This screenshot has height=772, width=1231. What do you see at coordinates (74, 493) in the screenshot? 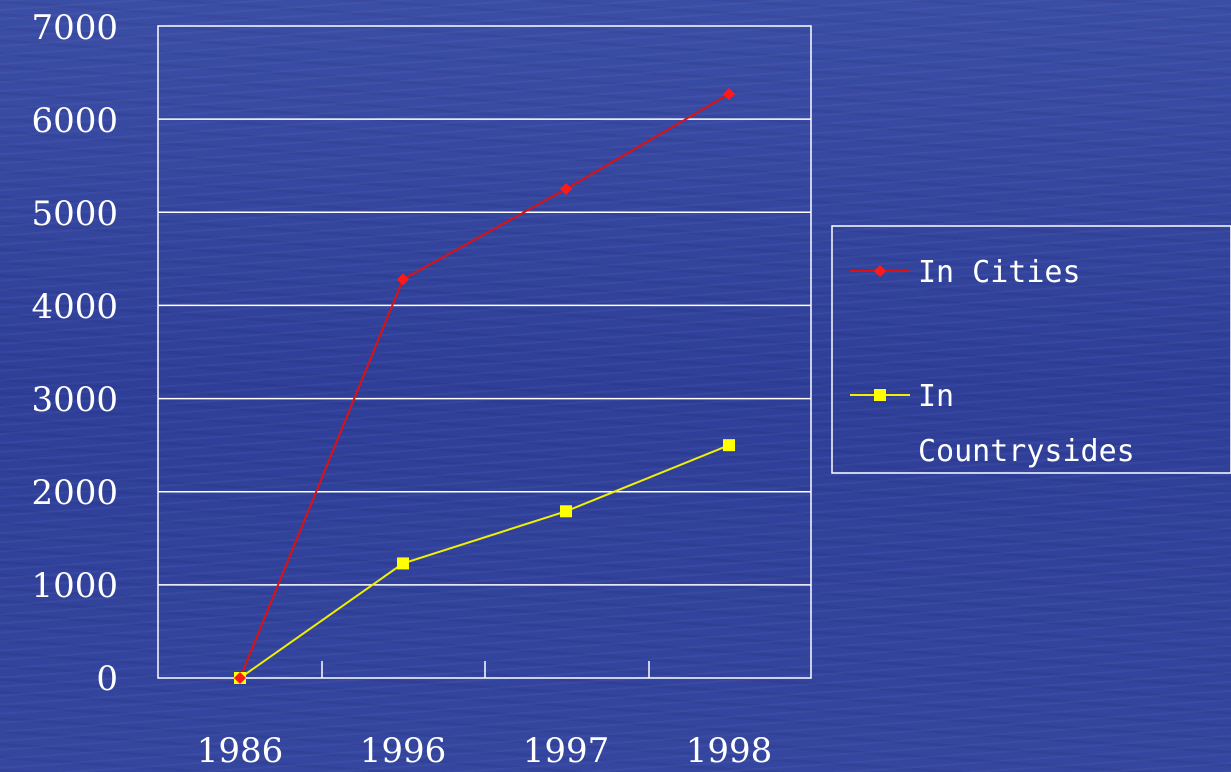
I see `y-tick-label: 2000` at bounding box center [74, 493].